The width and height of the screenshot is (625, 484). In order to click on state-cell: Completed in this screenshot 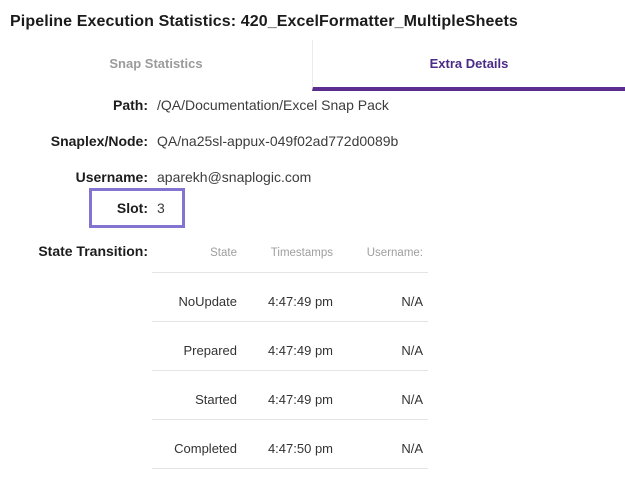, I will do `click(194, 443)`.